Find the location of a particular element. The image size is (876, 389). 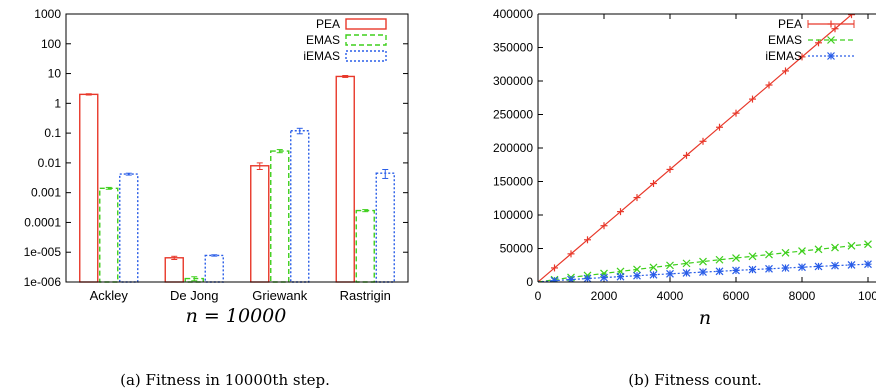

x-tick-label: 4000 is located at coordinates (670, 296).